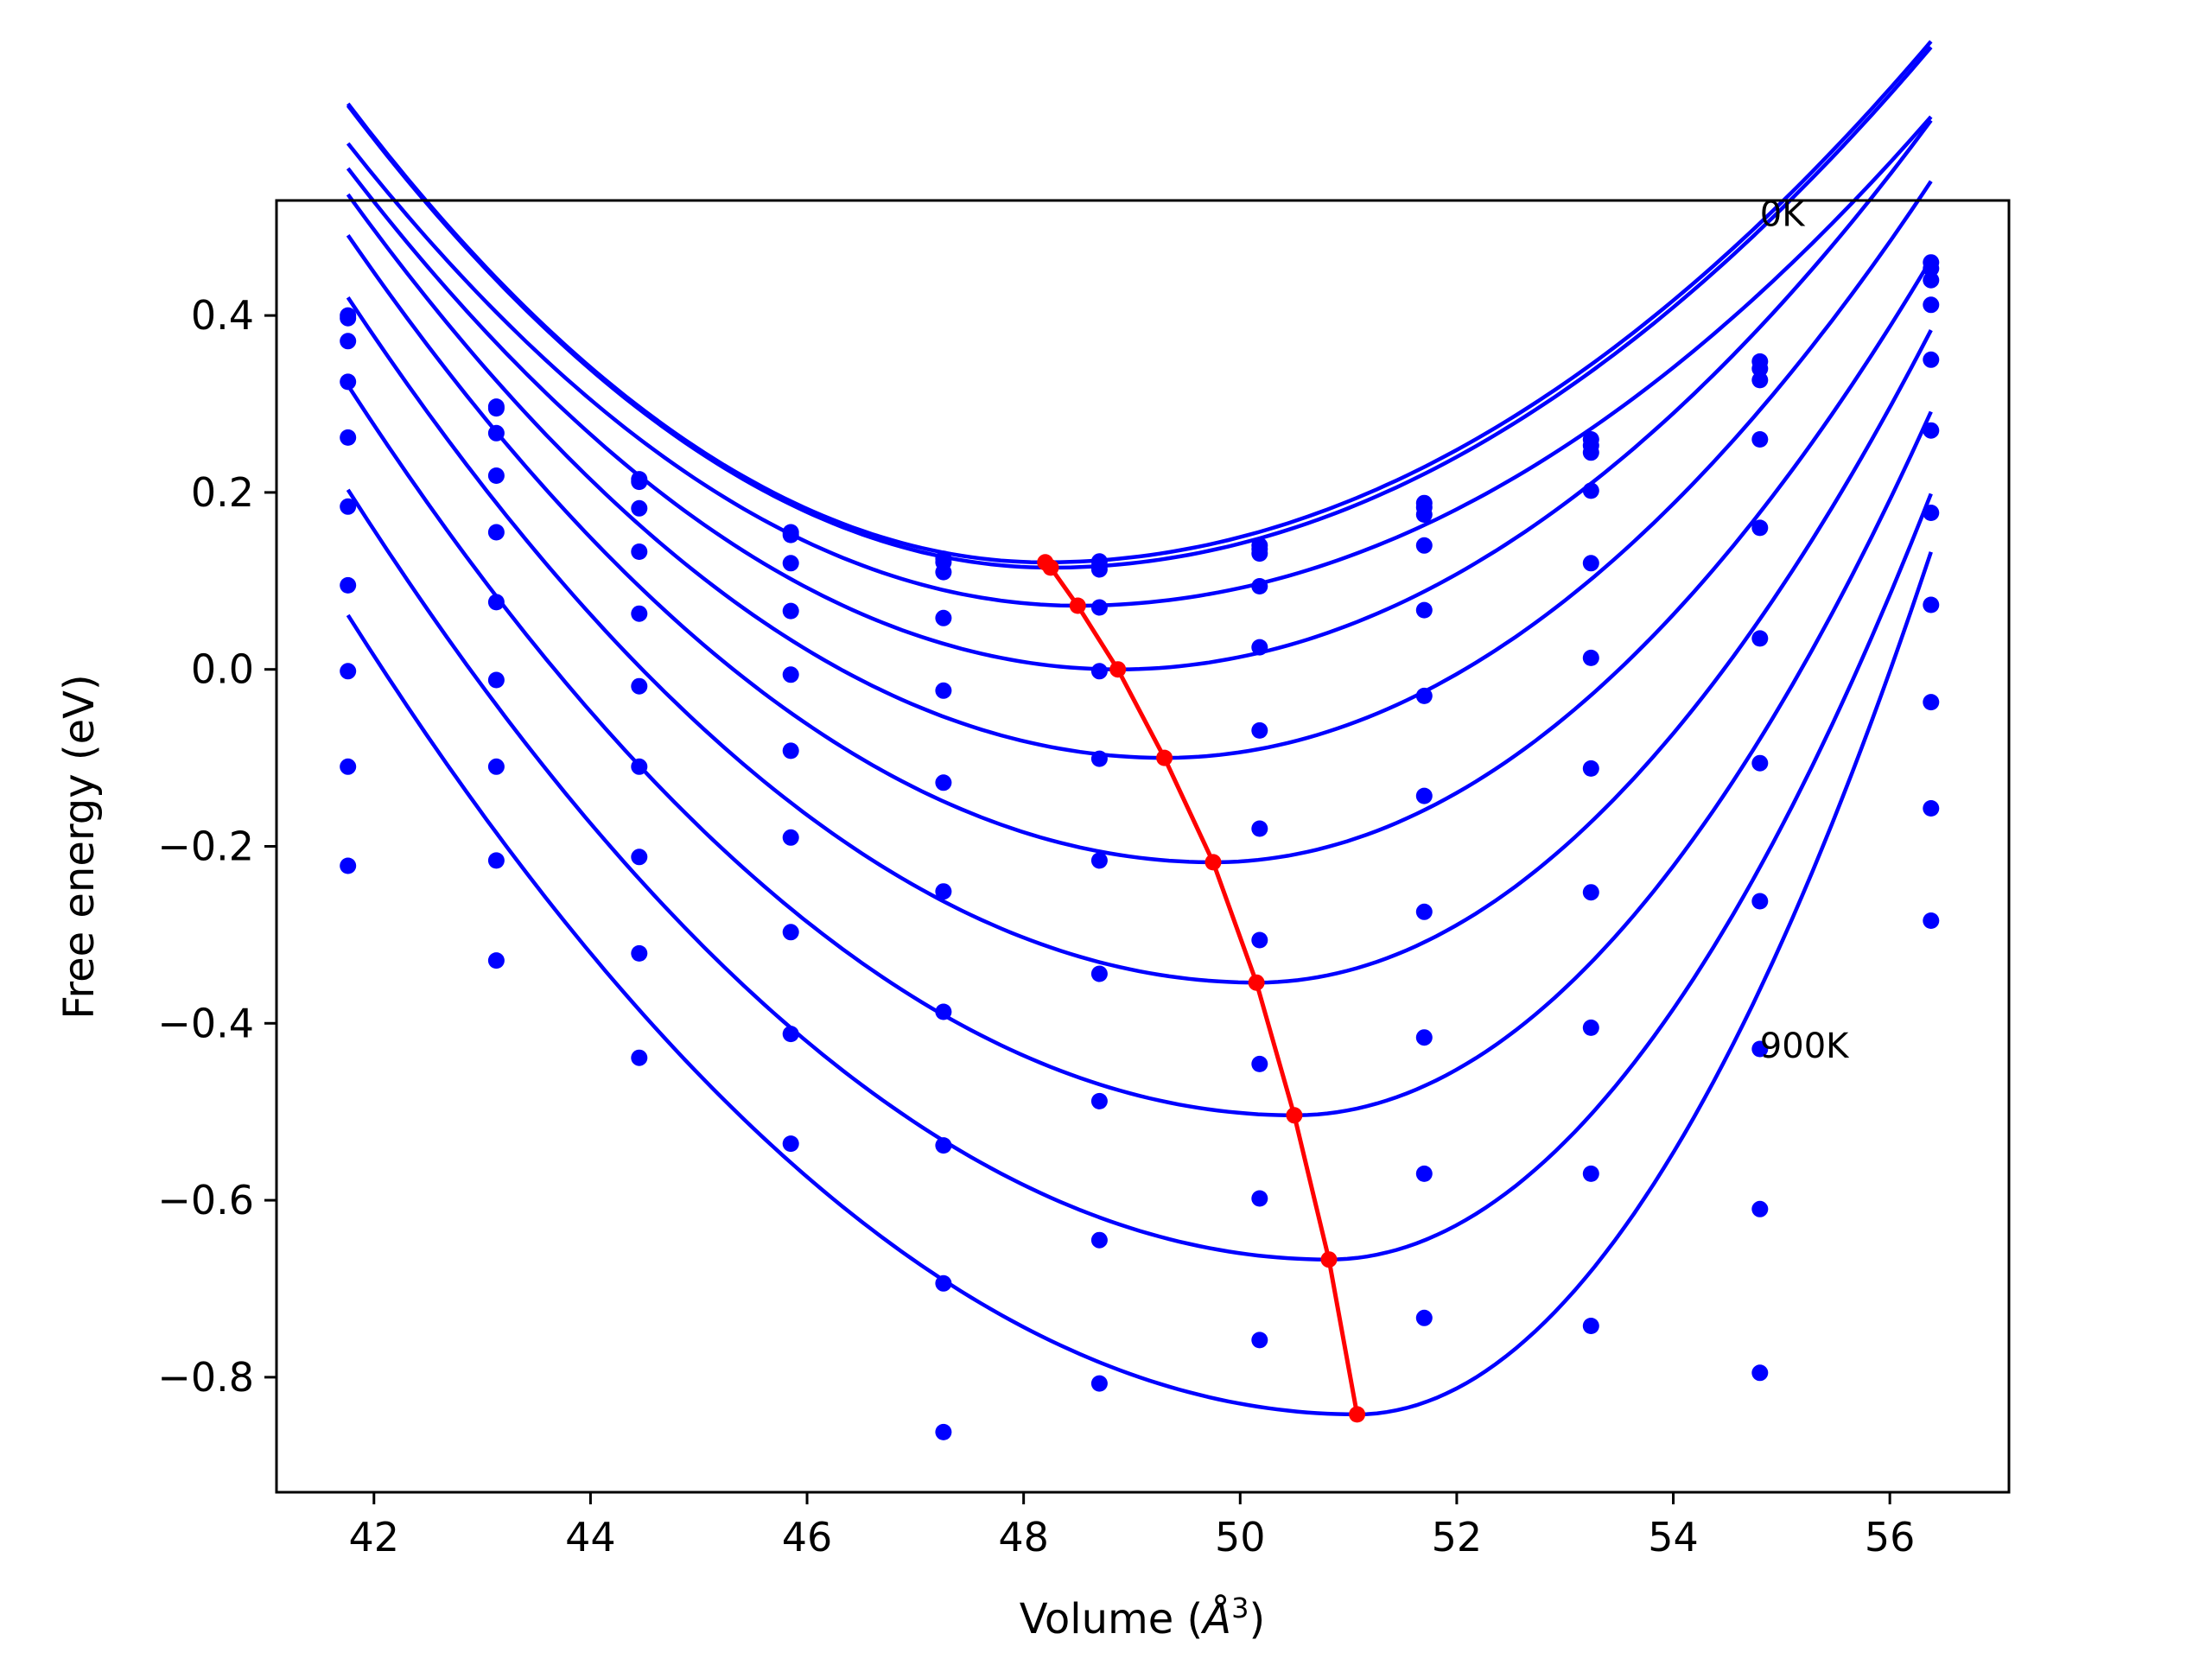  I want to click on y-tick-label-5: −0.6, so click(205, 1200).